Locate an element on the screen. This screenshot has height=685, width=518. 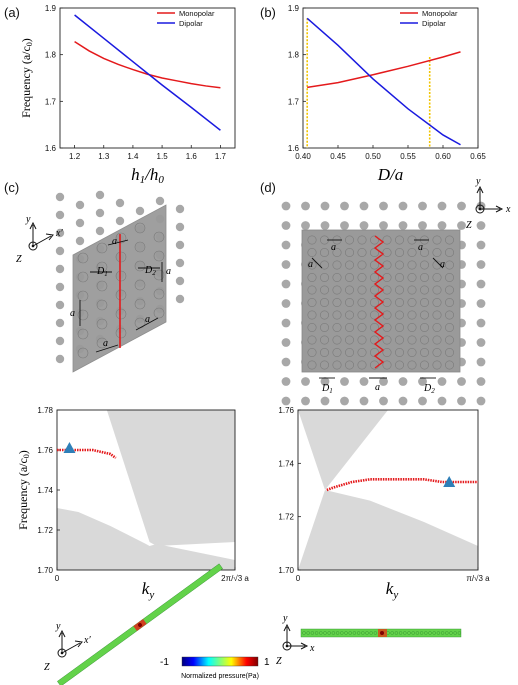
axis-x-field-d: x is located at coordinates (312, 648).